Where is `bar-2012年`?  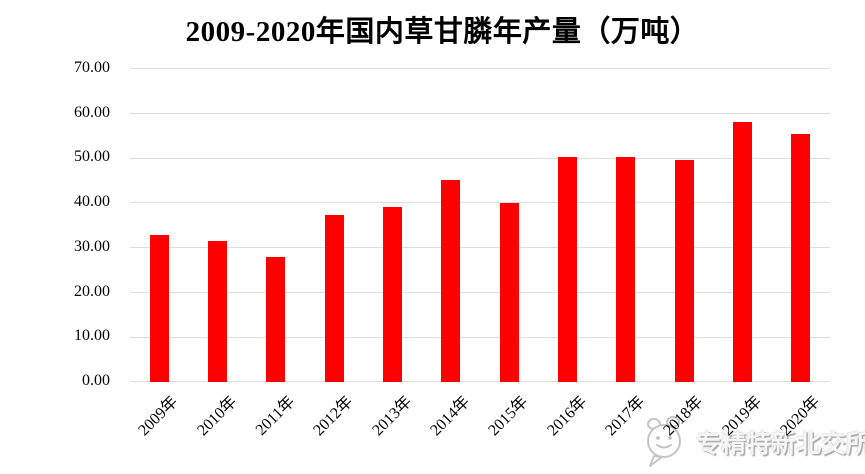
bar-2012年 is located at coordinates (334, 298).